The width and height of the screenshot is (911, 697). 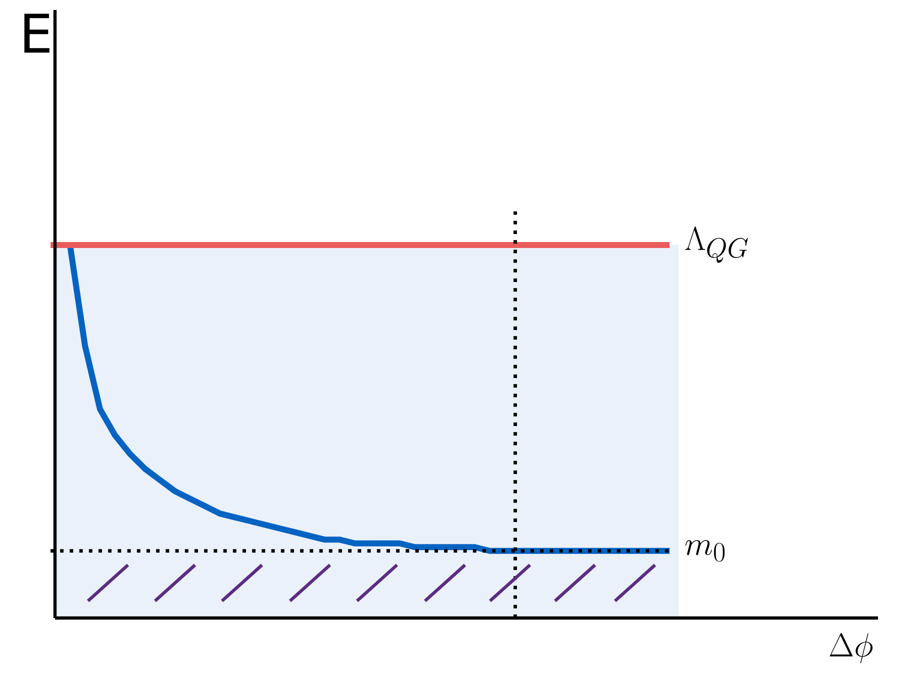 I want to click on ref-line-label: $m_0$, so click(x=705, y=551).